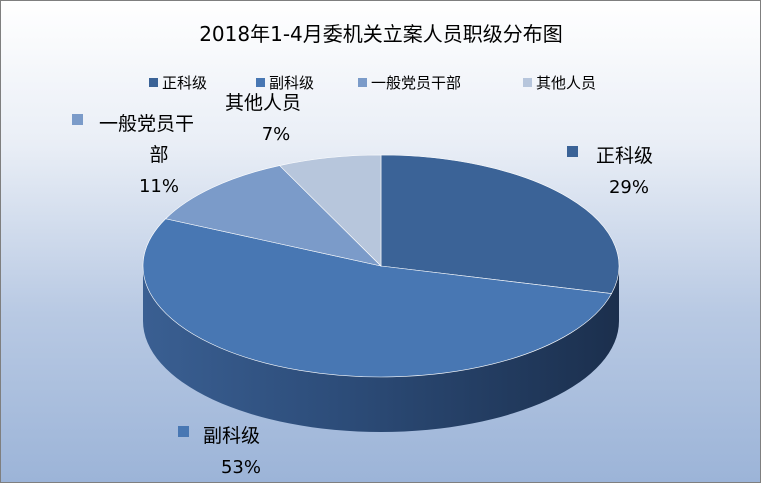  What do you see at coordinates (610, 171) in the screenshot?
I see `data-label-zhengke: 正科级 29%` at bounding box center [610, 171].